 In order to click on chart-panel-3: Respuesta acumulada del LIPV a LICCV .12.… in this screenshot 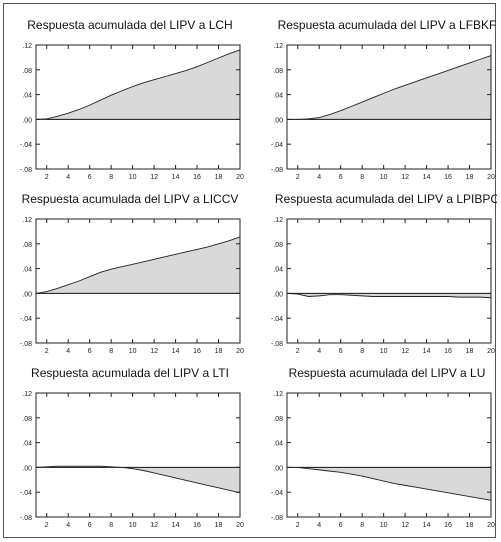, I will do `click(132, 273)`.